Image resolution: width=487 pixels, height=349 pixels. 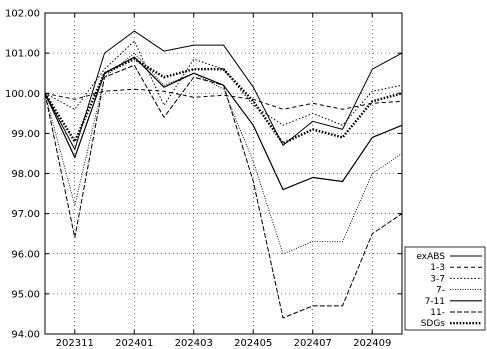 I want to click on legend-label: exABS, so click(x=430, y=257).